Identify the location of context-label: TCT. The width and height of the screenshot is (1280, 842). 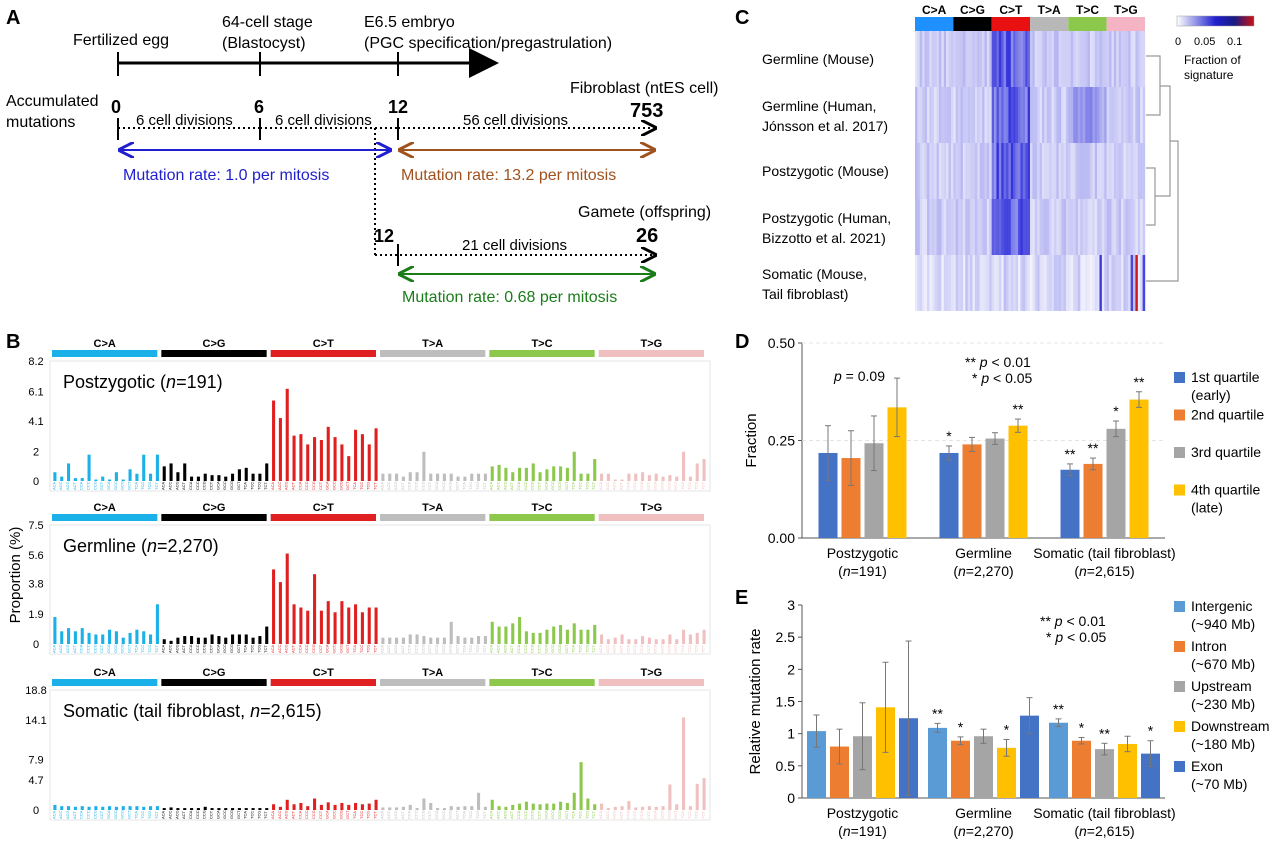
(484, 486).